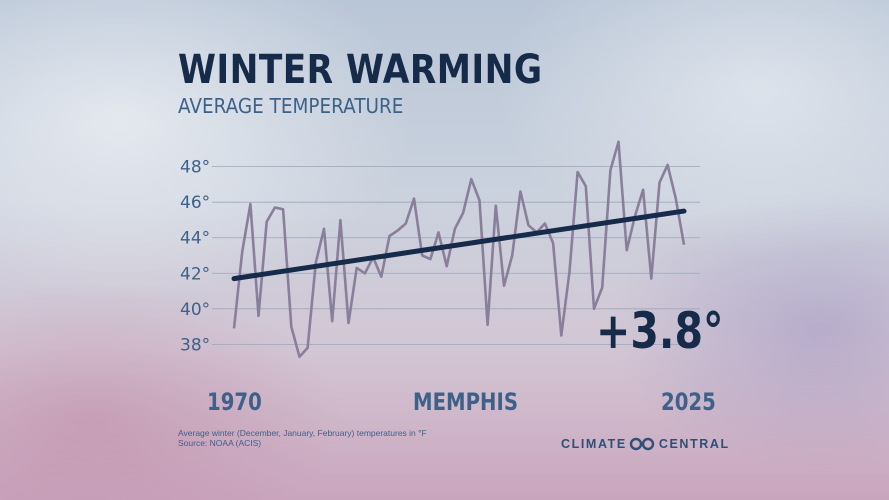 Image resolution: width=889 pixels, height=500 pixels. Describe the element at coordinates (660, 331) in the screenshot. I see `temperature-change-label: +3.8°` at that location.